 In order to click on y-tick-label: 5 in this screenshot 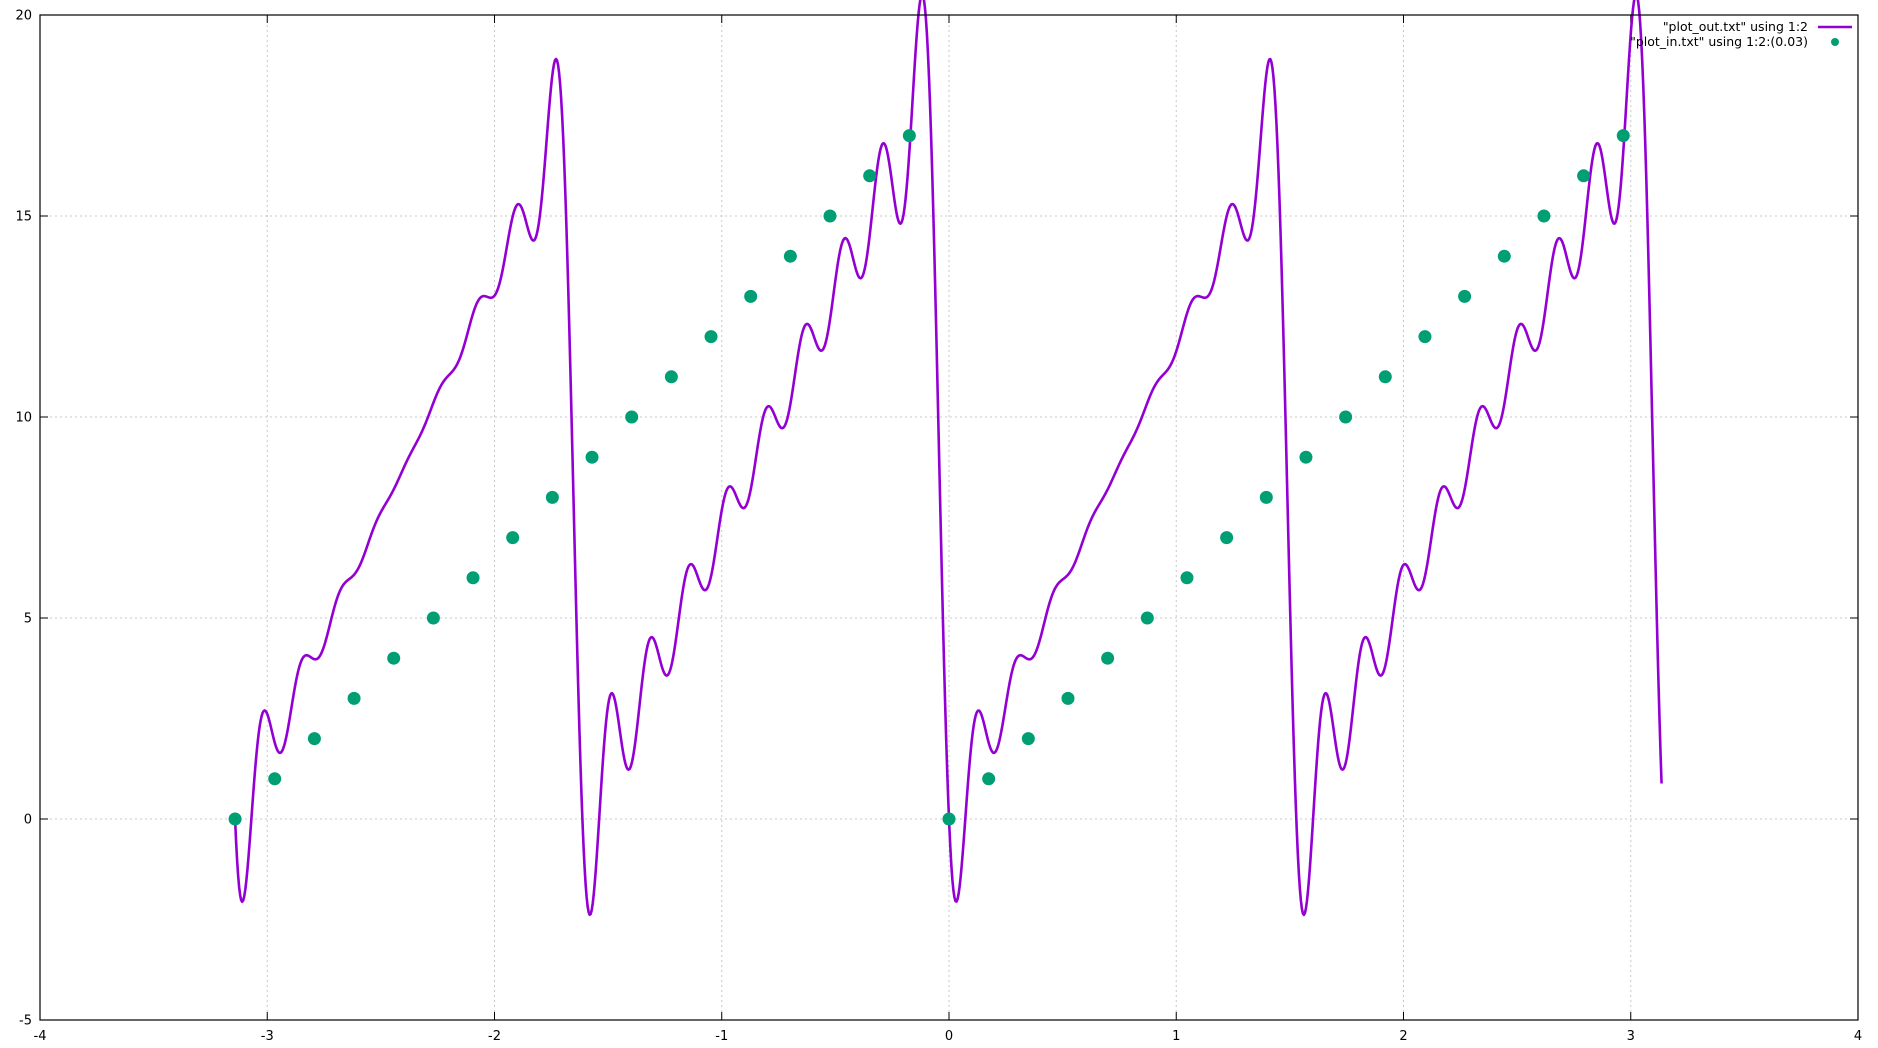, I will do `click(28, 619)`.